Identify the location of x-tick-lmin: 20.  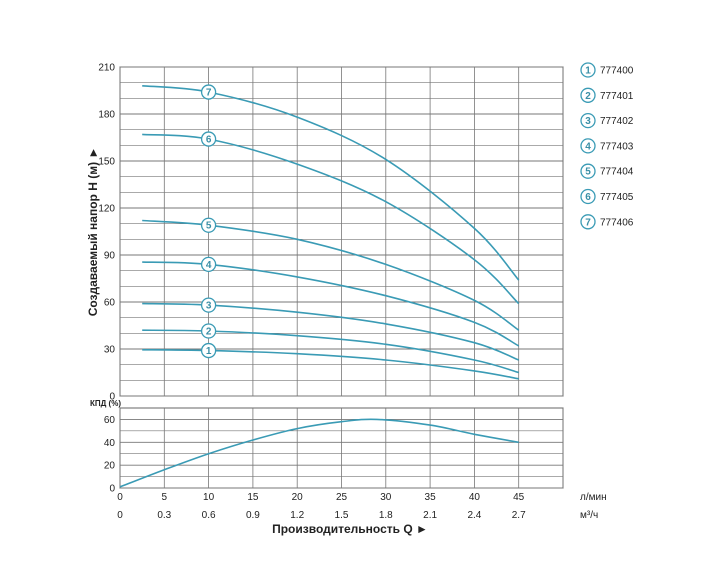
(298, 497).